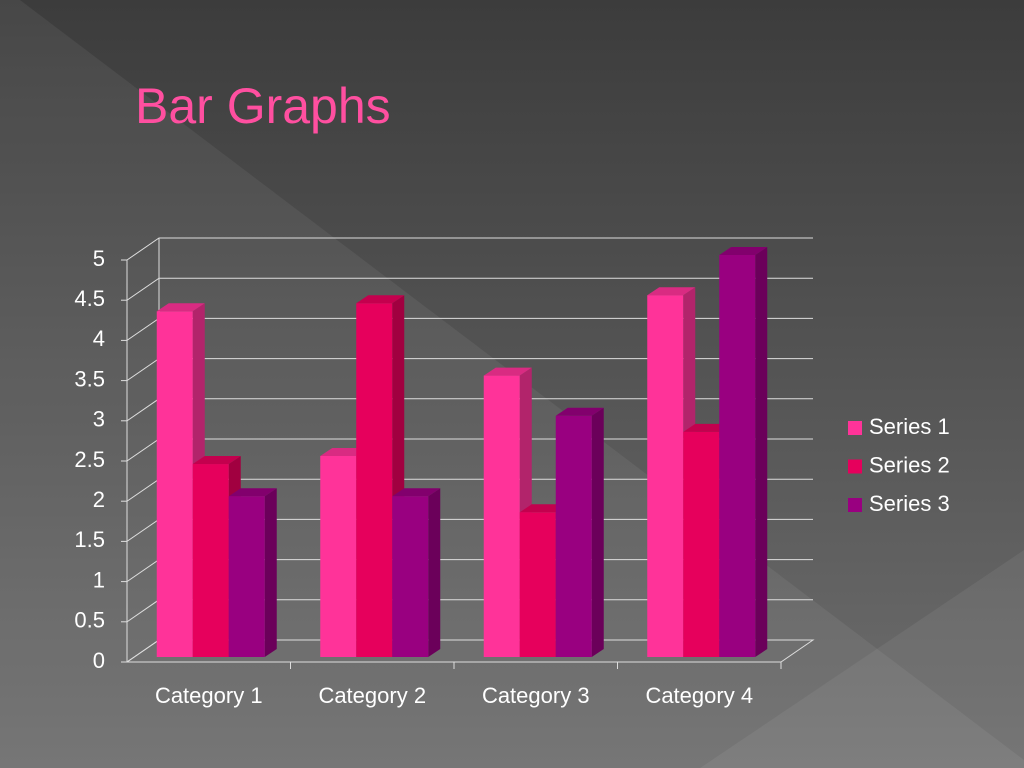 This screenshot has width=1024, height=768. What do you see at coordinates (89, 539) in the screenshot?
I see `y-tick-label: 1.5` at bounding box center [89, 539].